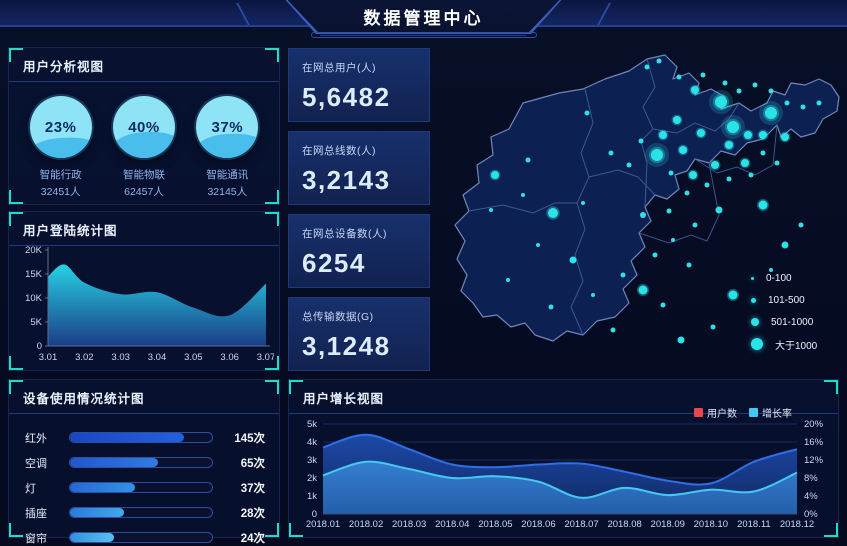  What do you see at coordinates (34, 298) in the screenshot?
I see `svg-text: 10K` at bounding box center [34, 298].